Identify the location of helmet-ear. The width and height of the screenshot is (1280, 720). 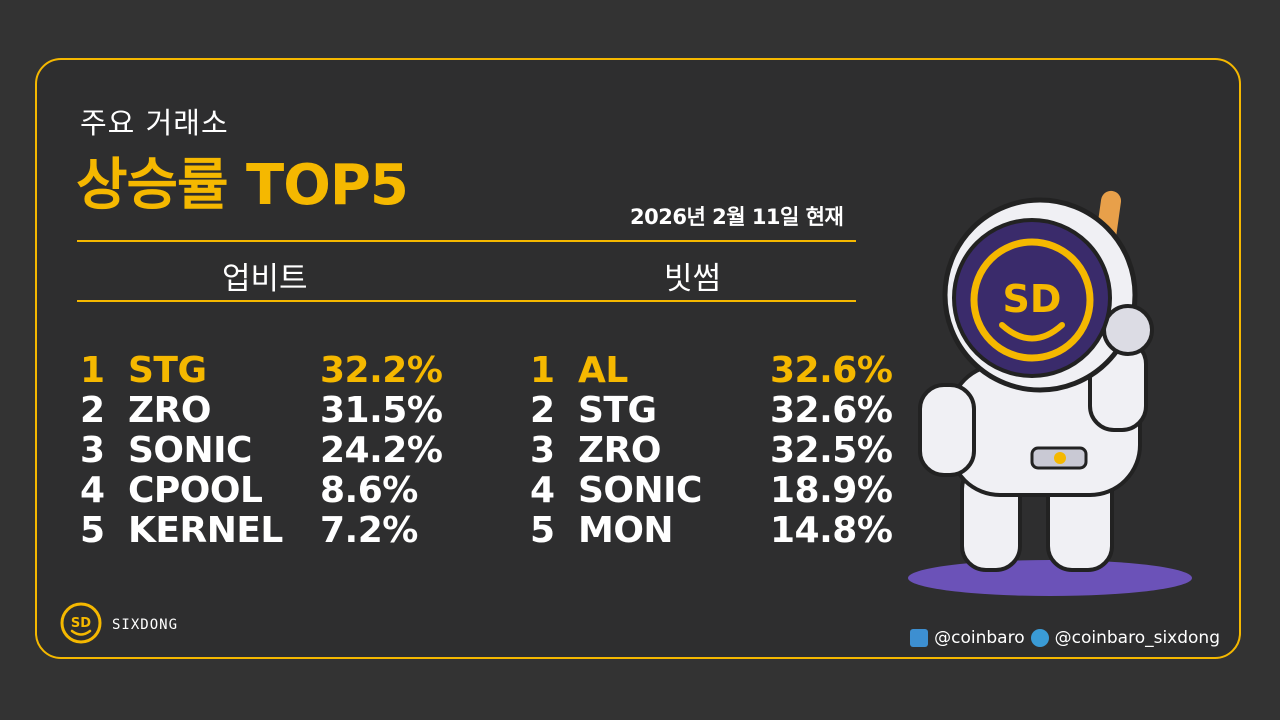
(1128, 330).